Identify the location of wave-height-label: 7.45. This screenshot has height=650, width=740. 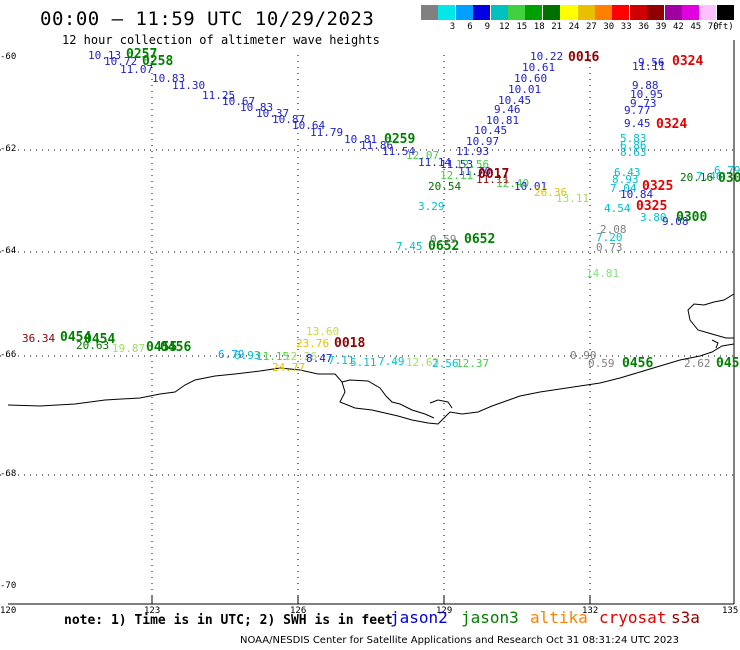
(409, 246).